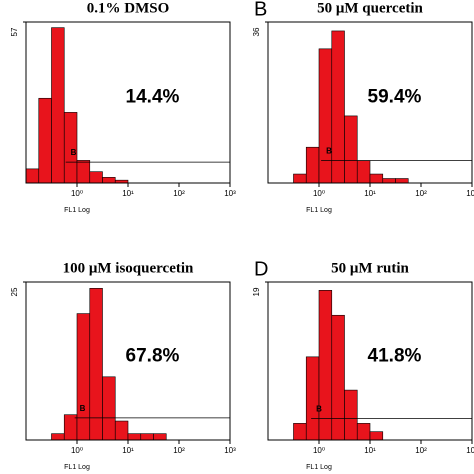 The height and width of the screenshot is (474, 474). Describe the element at coordinates (395, 355) in the screenshot. I see `percent-annotation: 41.8%` at that location.